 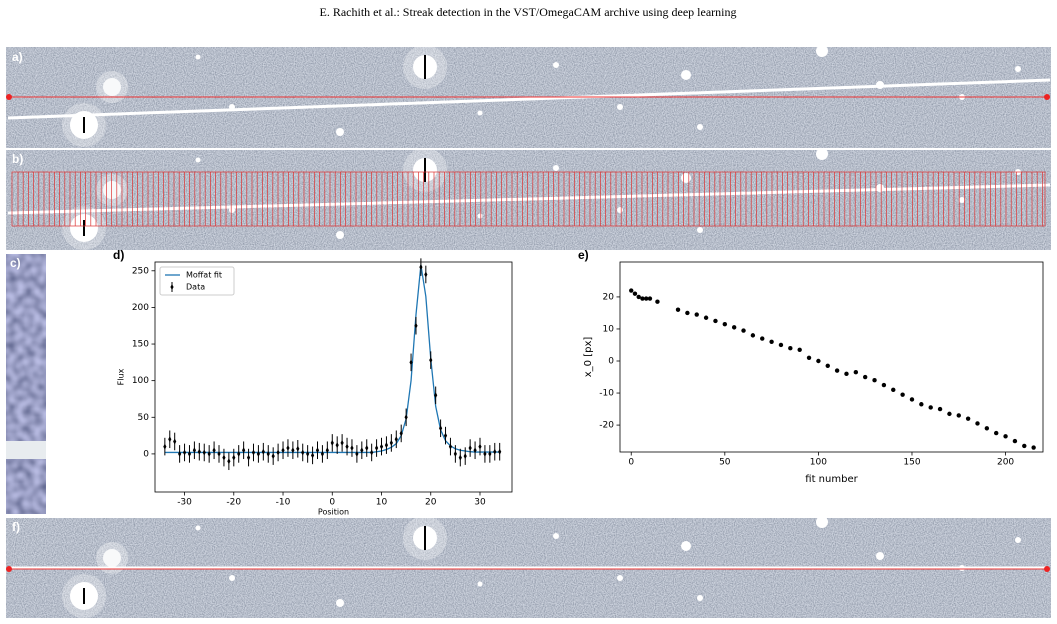 I want to click on panel-label: e), so click(x=583, y=255).